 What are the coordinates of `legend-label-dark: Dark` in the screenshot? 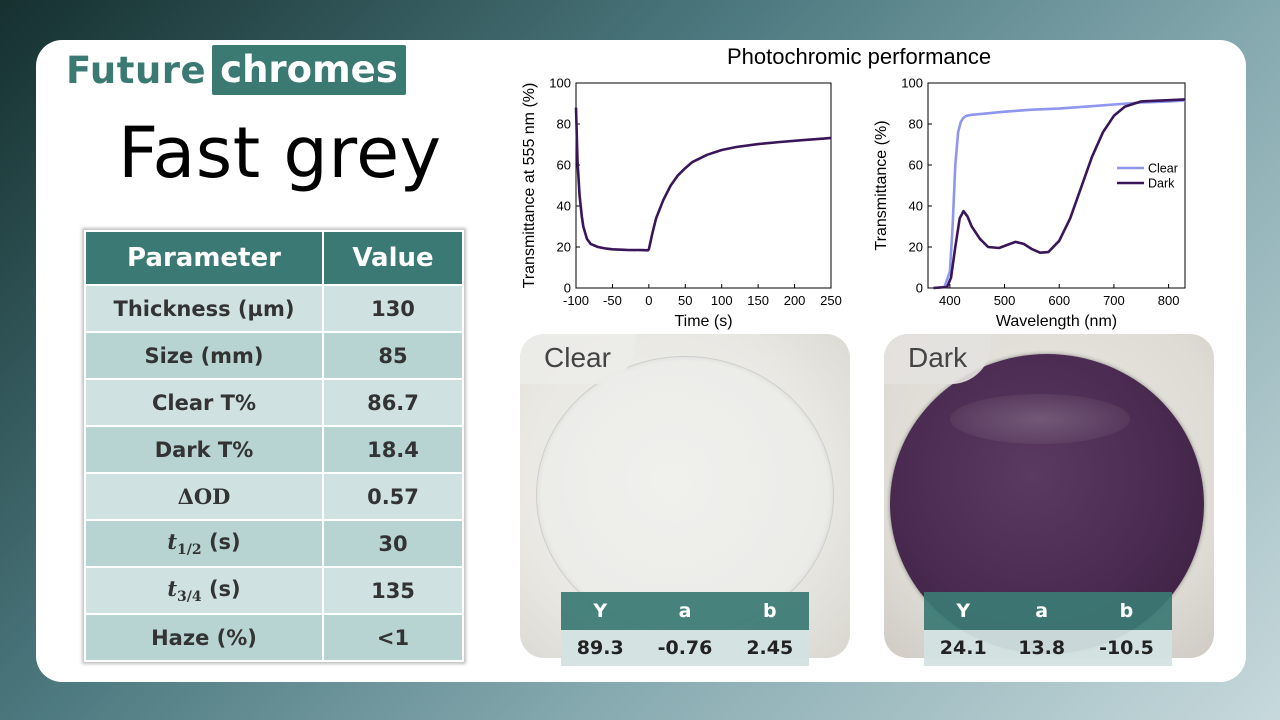 It's located at (1161, 184).